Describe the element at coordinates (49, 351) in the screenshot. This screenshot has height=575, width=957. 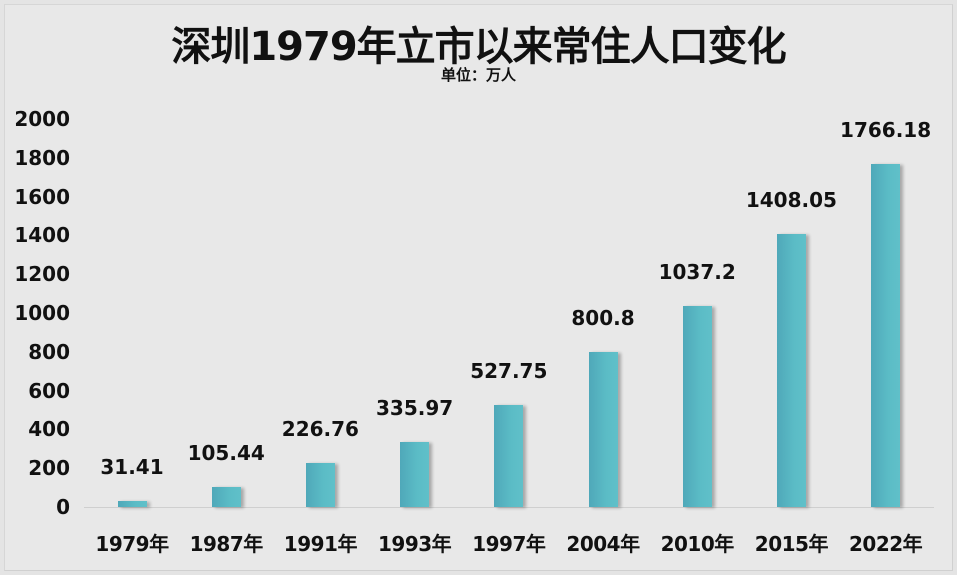
I see `y-tick-label: 800` at that location.